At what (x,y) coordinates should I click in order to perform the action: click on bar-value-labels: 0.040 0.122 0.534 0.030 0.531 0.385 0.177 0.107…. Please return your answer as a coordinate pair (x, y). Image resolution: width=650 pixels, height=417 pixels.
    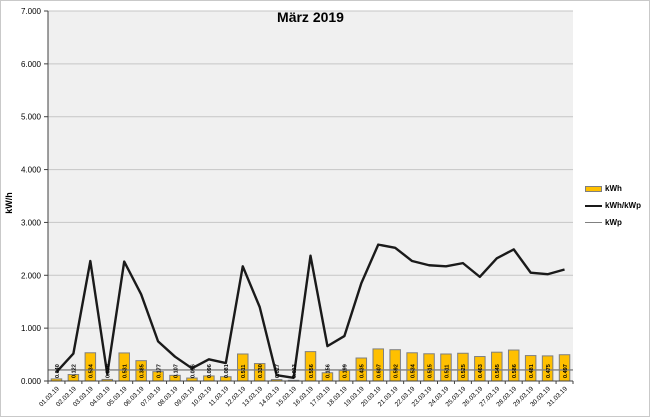
    Looking at the image, I should click on (312, 370).